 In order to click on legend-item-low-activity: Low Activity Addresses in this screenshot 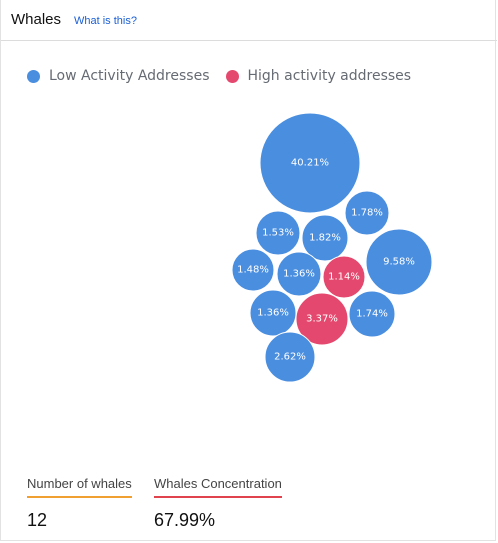, I will do `click(118, 76)`.